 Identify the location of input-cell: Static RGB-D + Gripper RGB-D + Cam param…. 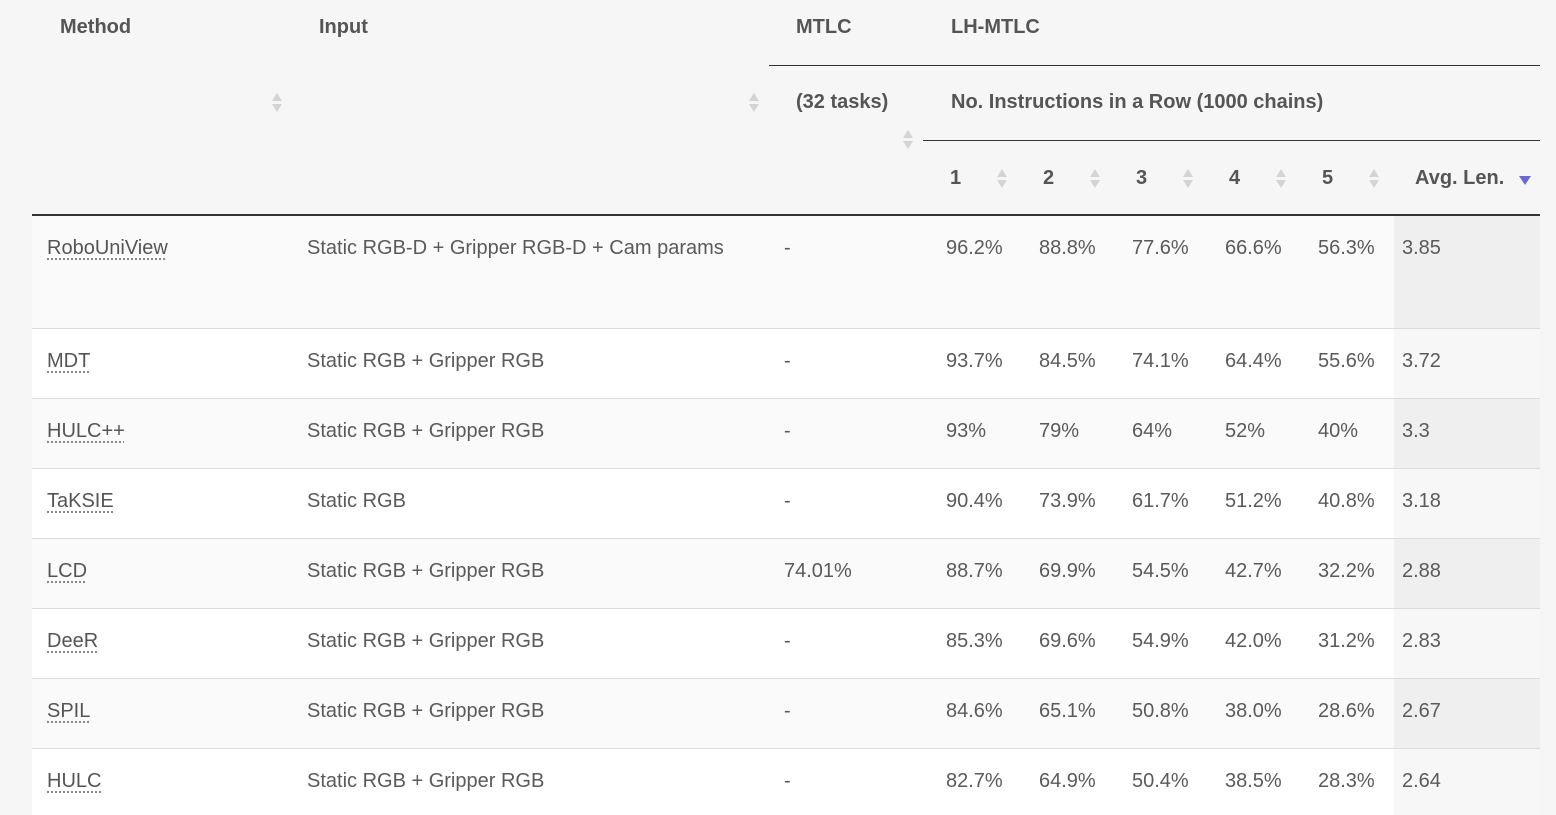
(515, 248).